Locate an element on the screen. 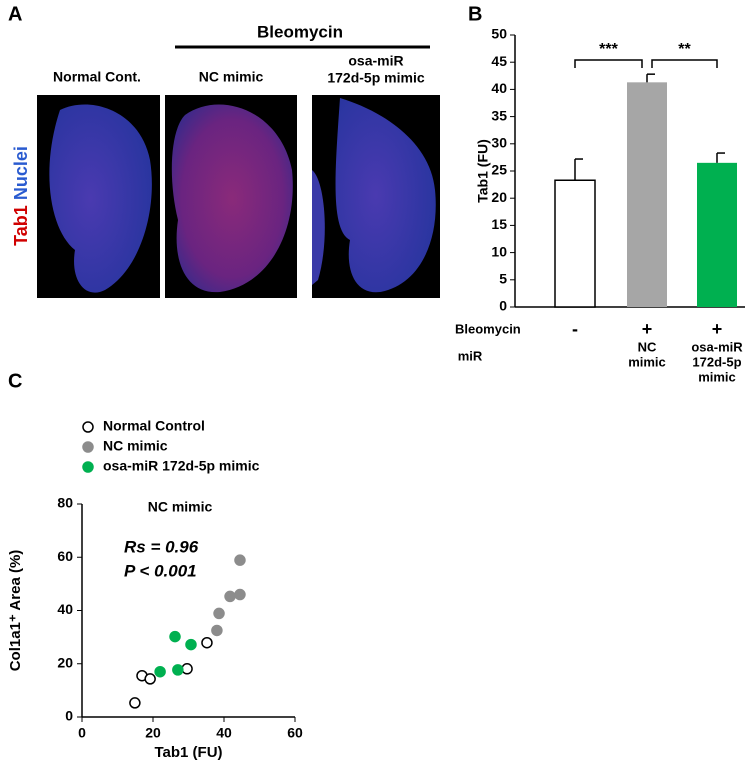  y-tick-label: 10 is located at coordinates (499, 251).